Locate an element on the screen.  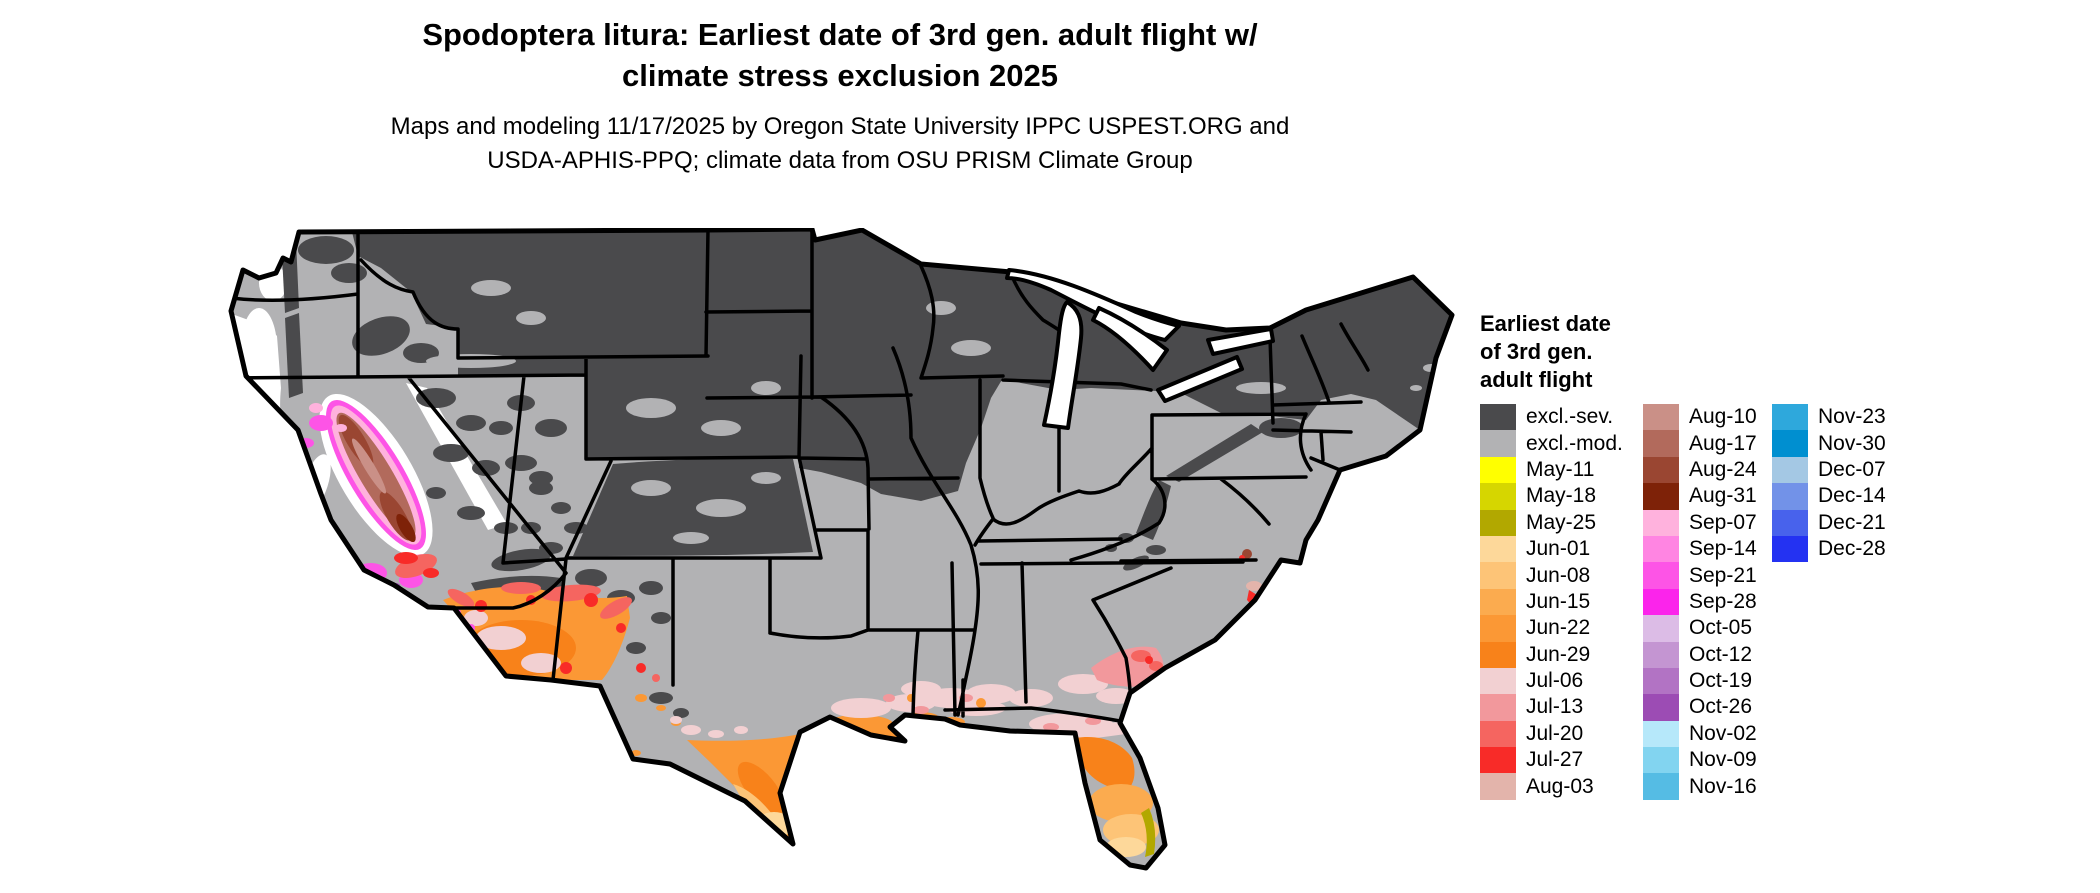
lake-superior is located at coordinates (1093, 305).